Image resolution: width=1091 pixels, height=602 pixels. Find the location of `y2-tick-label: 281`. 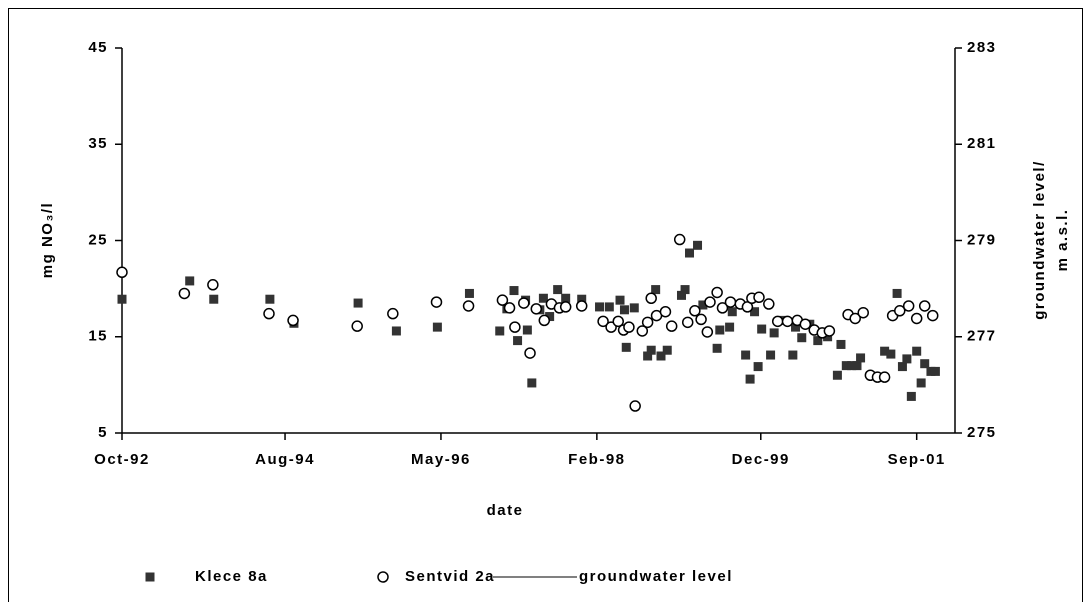

y2-tick-label: 281 is located at coordinates (982, 143).